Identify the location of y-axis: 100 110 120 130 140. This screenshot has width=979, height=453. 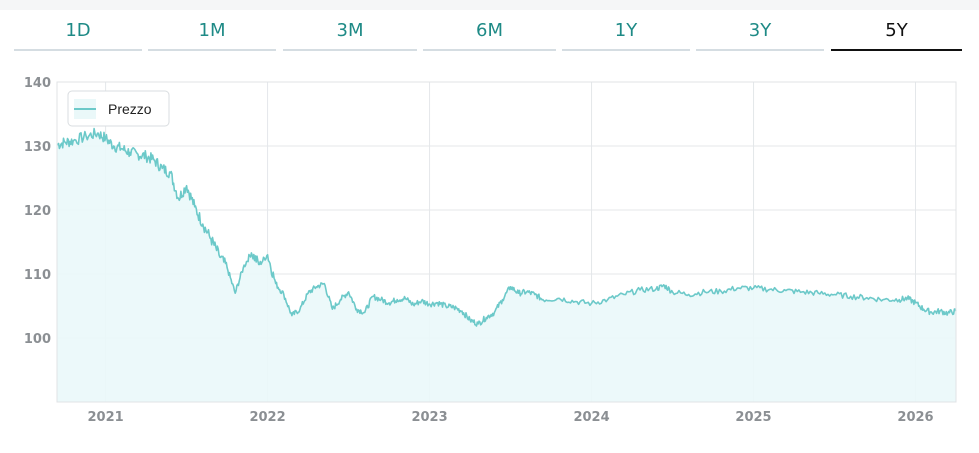
(37, 211).